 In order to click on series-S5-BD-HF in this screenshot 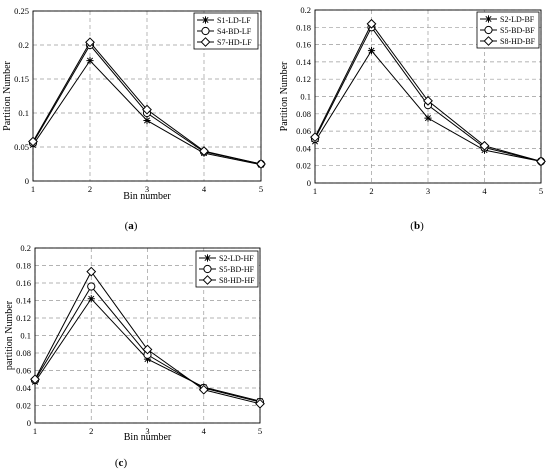, I will do `click(147, 344)`.